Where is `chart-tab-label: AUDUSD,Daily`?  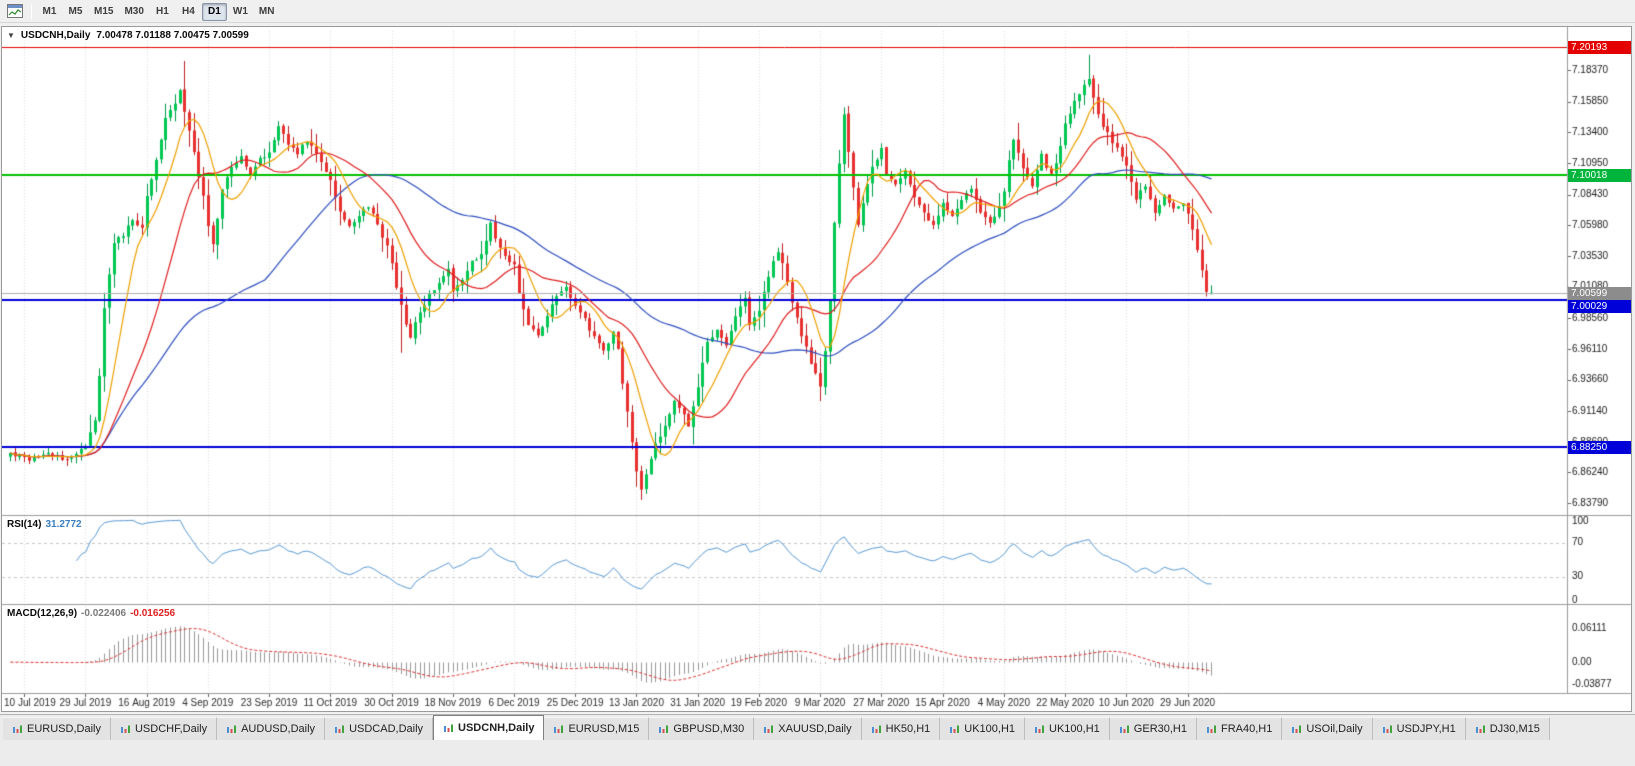 chart-tab-label: AUDUSD,Daily is located at coordinates (278, 729).